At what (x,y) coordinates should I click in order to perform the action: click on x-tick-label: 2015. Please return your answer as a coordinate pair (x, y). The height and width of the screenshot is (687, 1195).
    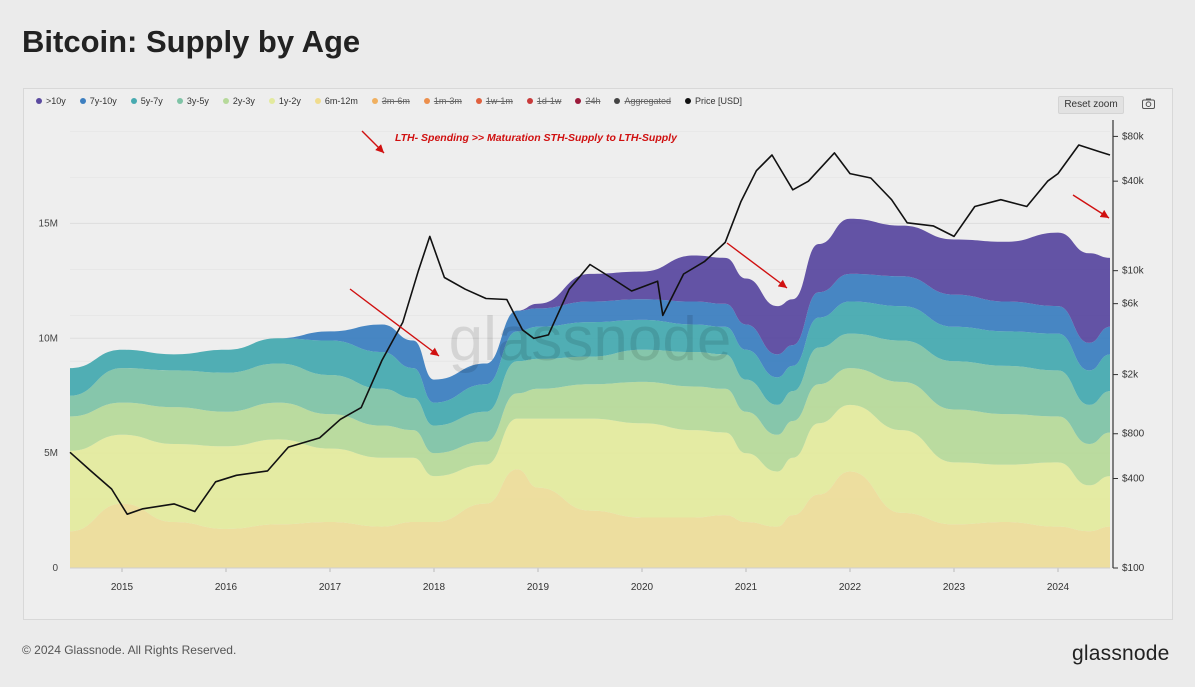
    Looking at the image, I should click on (122, 587).